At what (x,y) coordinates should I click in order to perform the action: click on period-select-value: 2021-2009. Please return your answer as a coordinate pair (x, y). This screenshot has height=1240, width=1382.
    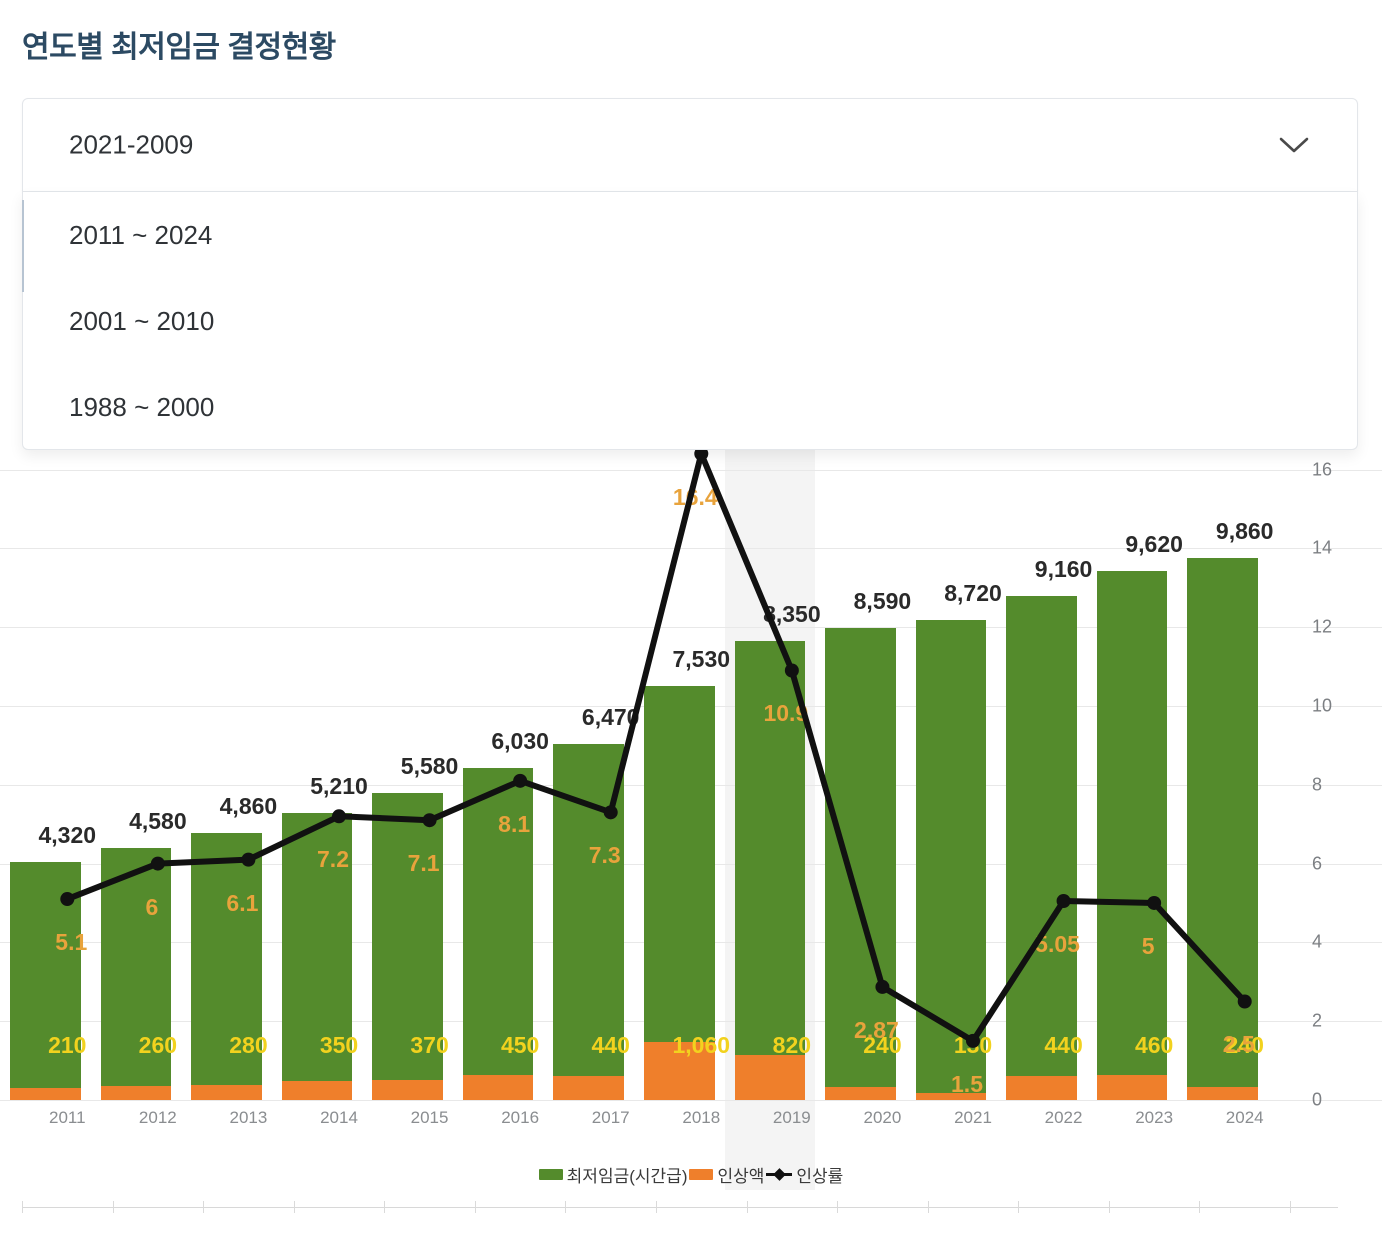
    Looking at the image, I should click on (131, 144).